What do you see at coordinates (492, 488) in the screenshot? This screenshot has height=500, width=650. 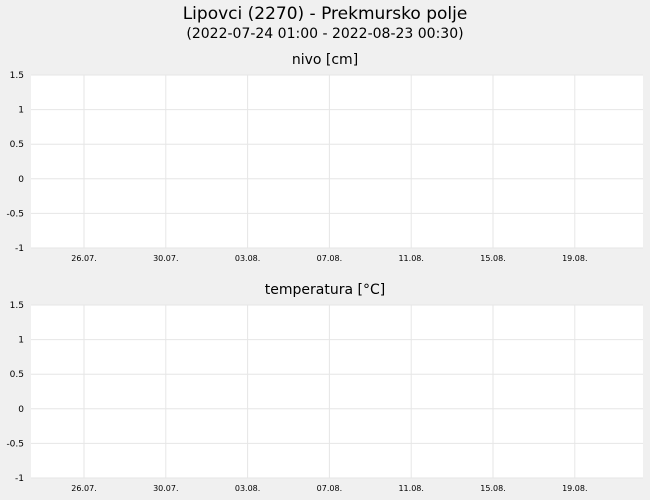 I see `x-tick-label-temperatura-5: 15.08.` at bounding box center [492, 488].